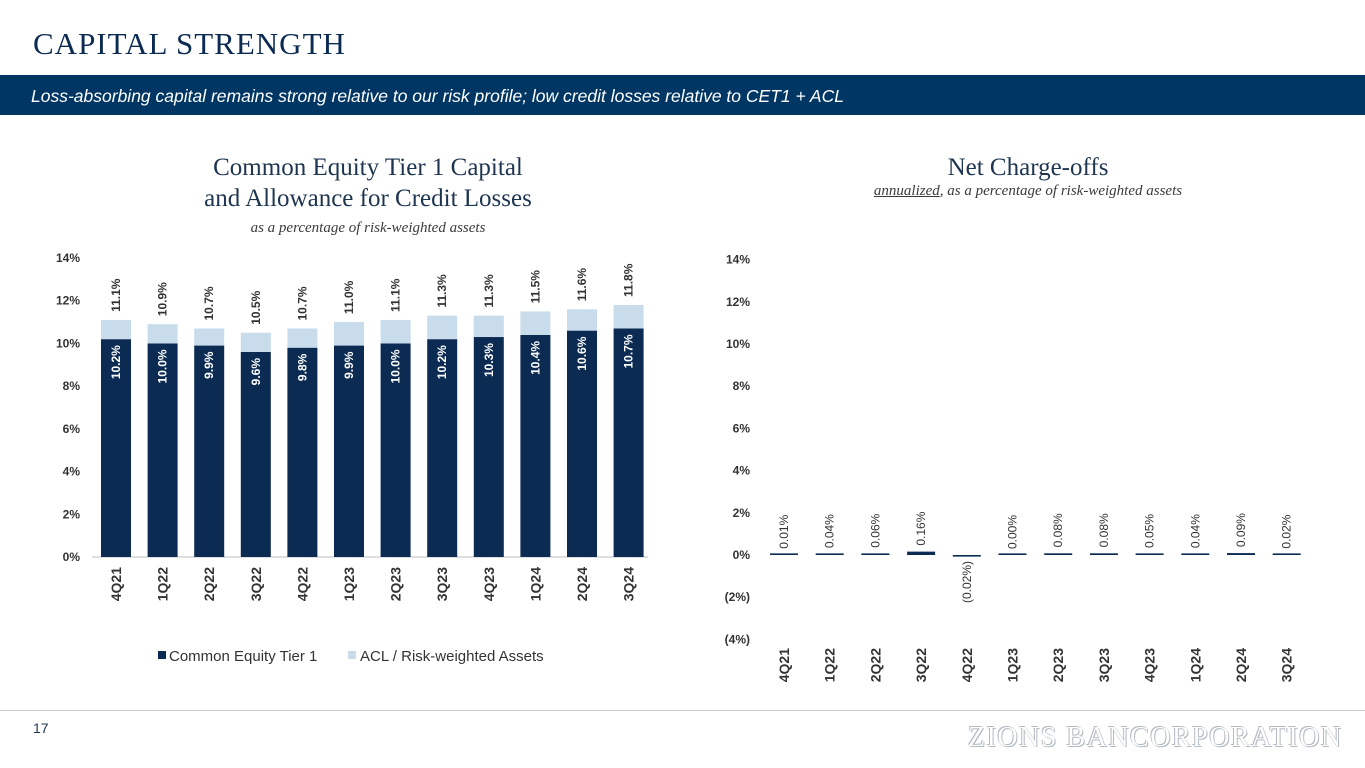  I want to click on total-data-label: 10.9%, so click(163, 299).